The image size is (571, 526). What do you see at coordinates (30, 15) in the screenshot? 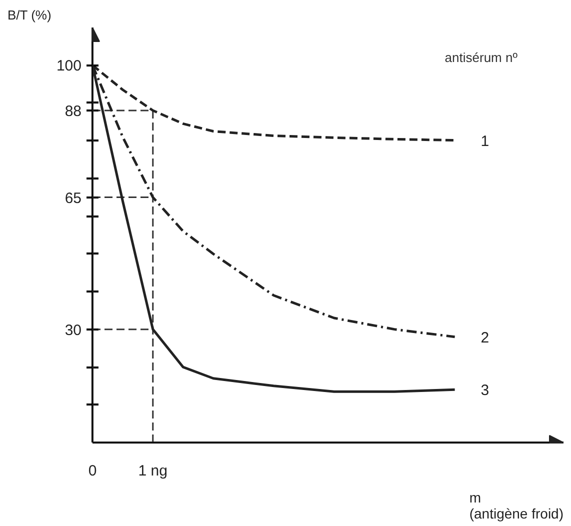
I see `y-axis-title: B/T (%)` at bounding box center [30, 15].